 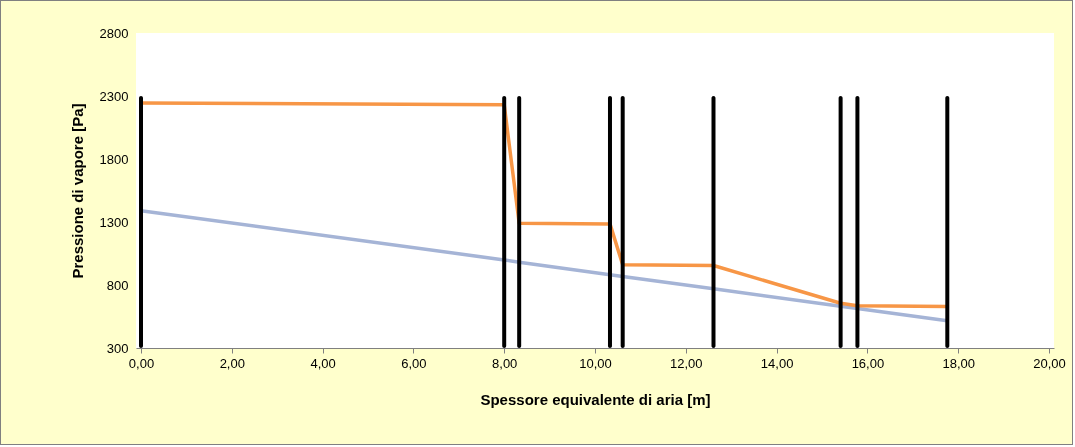 What do you see at coordinates (323, 363) in the screenshot?
I see `x-tick-label: 4,00` at bounding box center [323, 363].